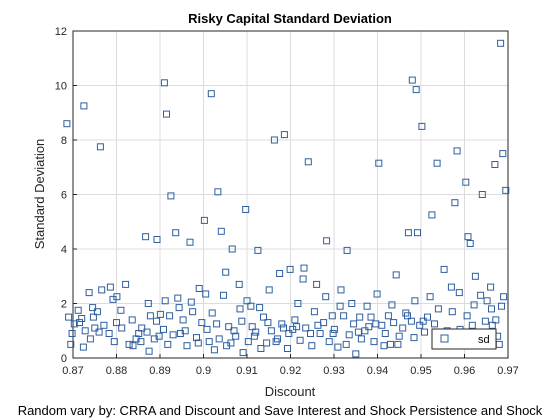 The image size is (560, 420). What do you see at coordinates (72, 371) in the screenshot?
I see `x-tick-label: 0.87` at bounding box center [72, 371].